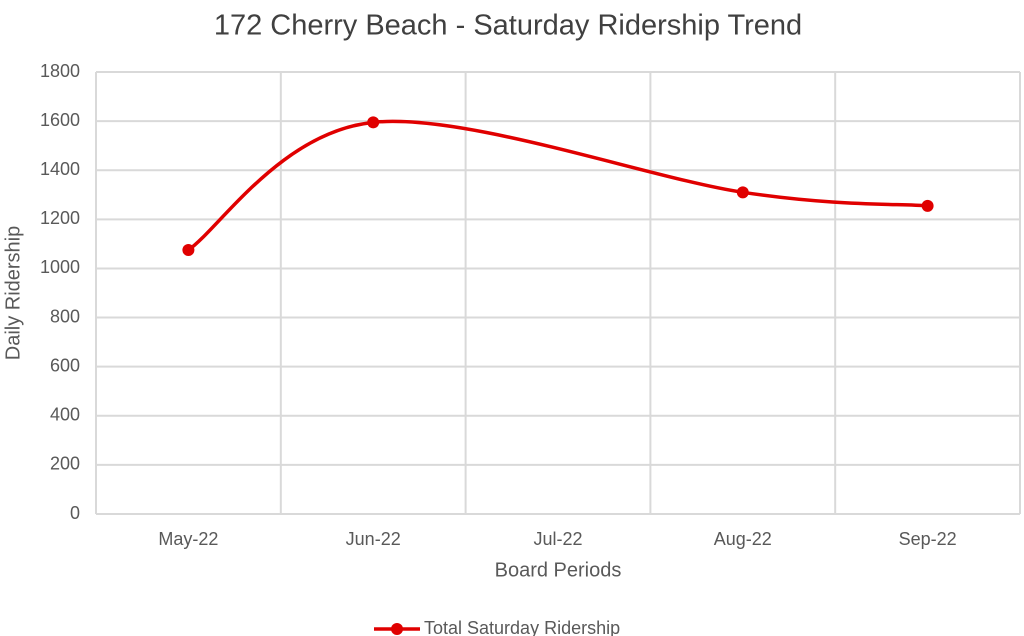 The image size is (1024, 636). What do you see at coordinates (13, 293) in the screenshot?
I see `y-axis-label: Daily Ridership` at bounding box center [13, 293].